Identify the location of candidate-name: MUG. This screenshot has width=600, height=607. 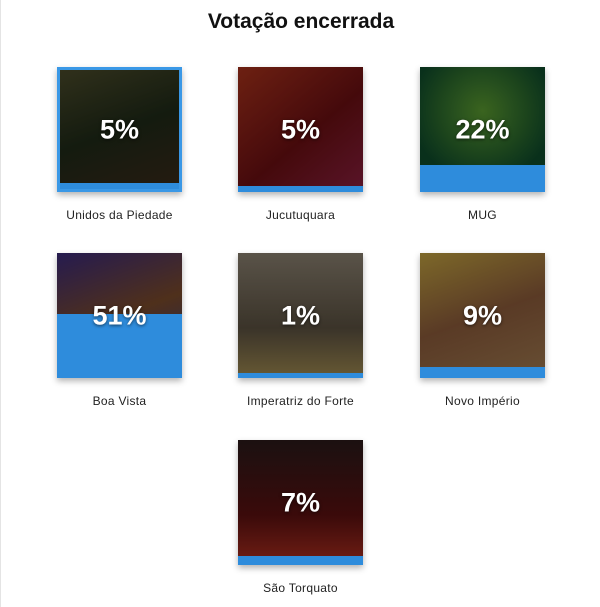
(482, 215).